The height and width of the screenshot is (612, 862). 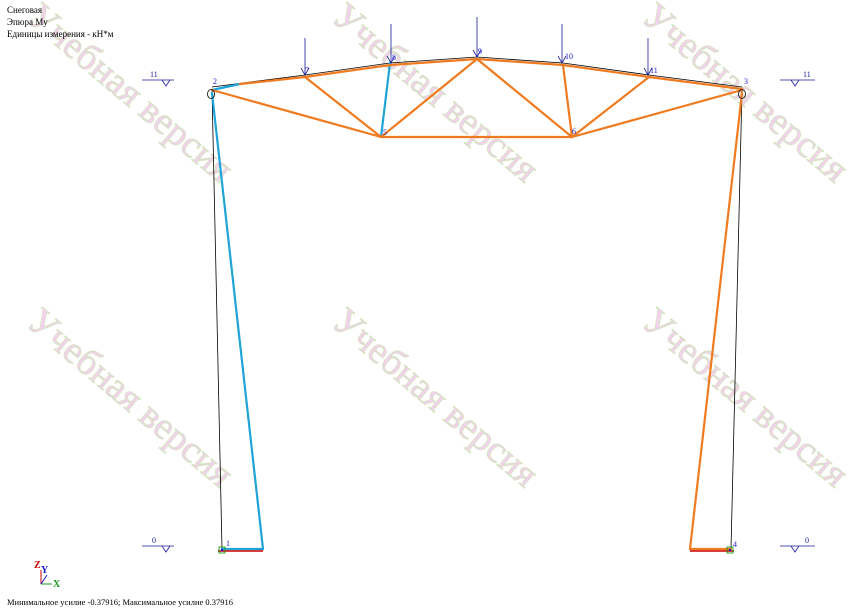 I want to click on supports, so click(x=476, y=550).